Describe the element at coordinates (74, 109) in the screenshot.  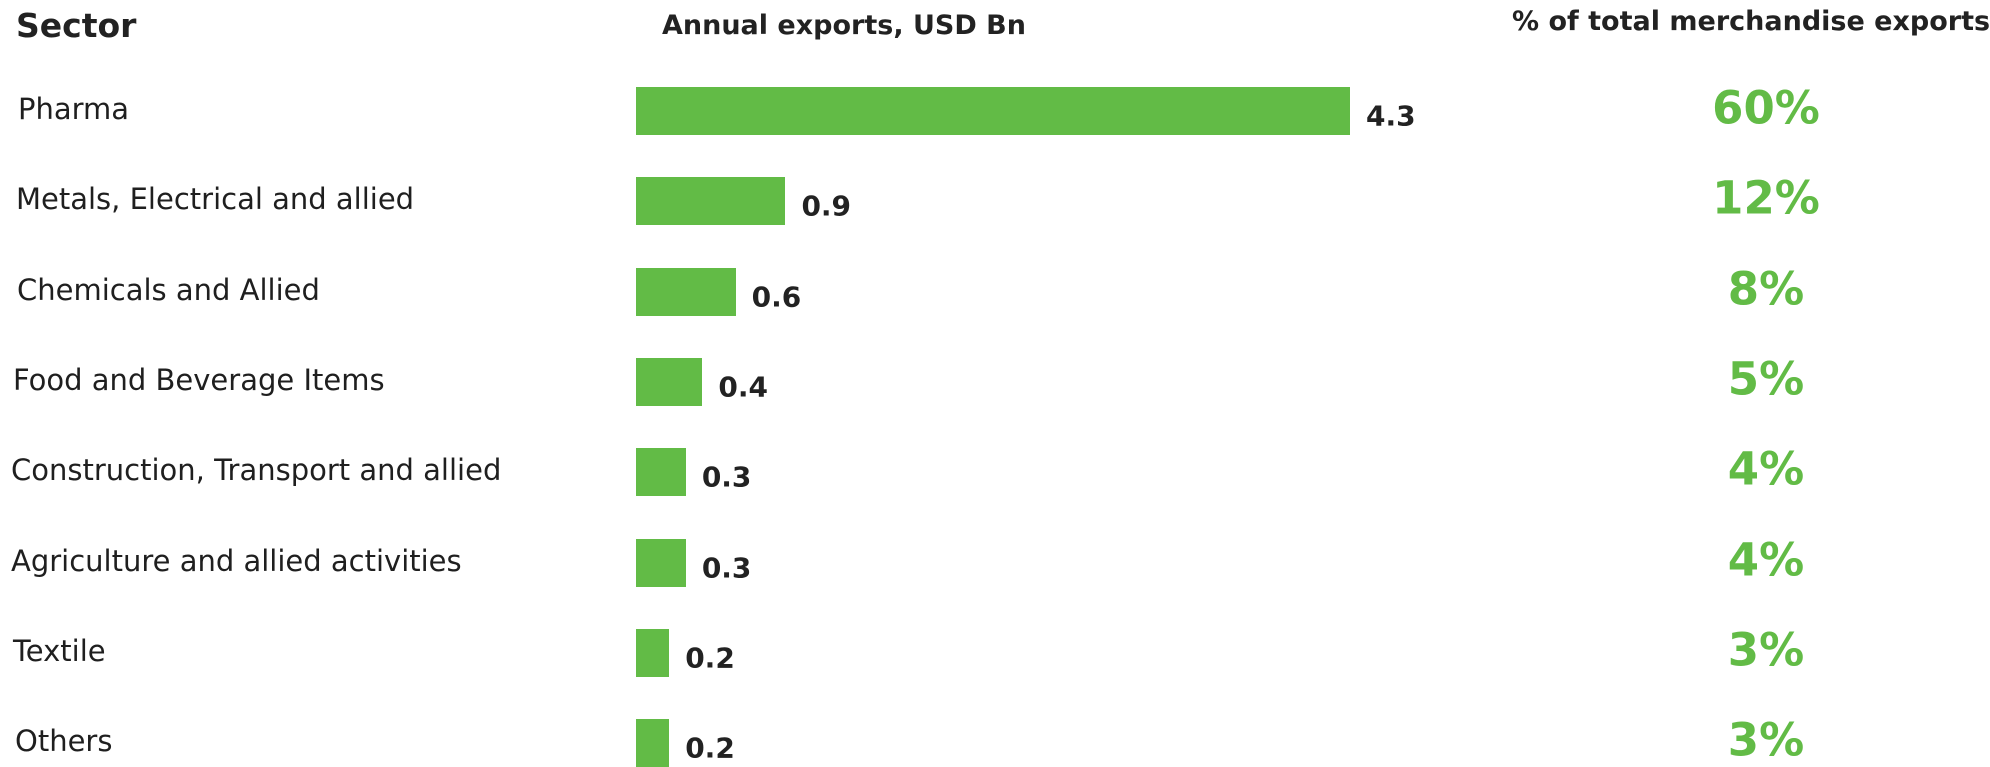
I see `sector-label: Pharma` at that location.